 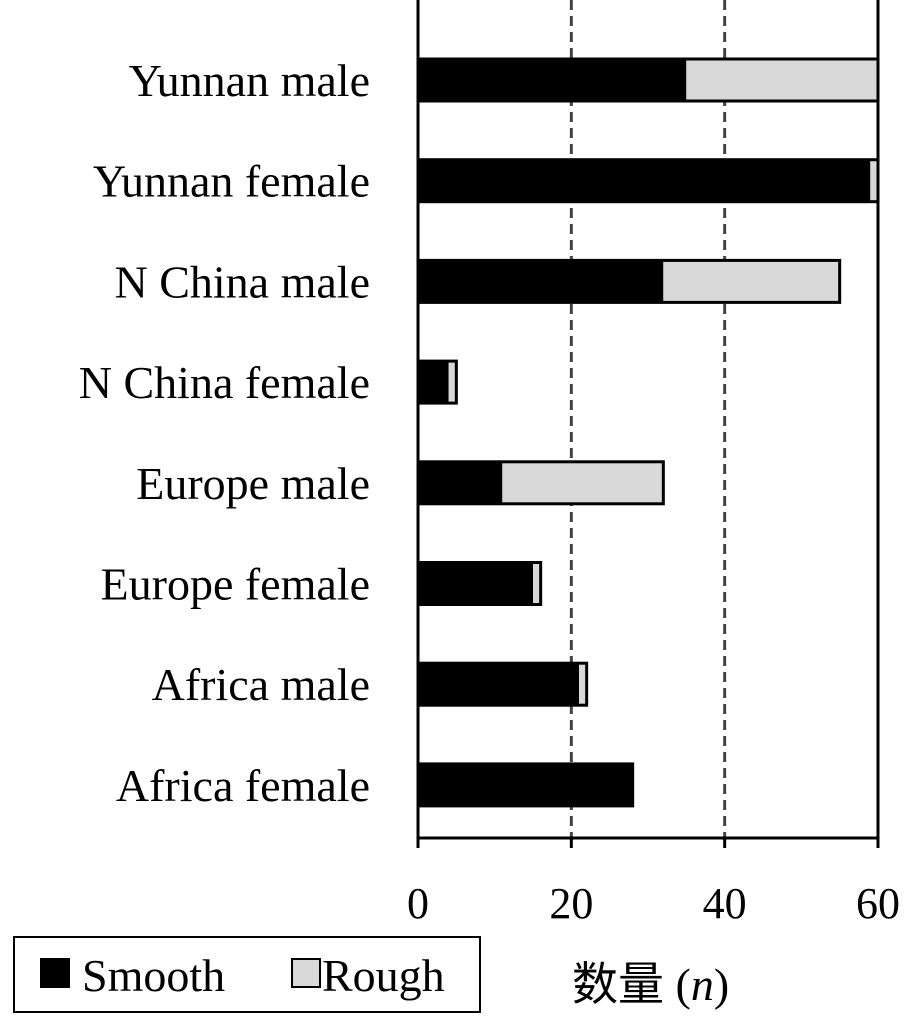 I want to click on category-label: Europe female, so click(x=235, y=584).